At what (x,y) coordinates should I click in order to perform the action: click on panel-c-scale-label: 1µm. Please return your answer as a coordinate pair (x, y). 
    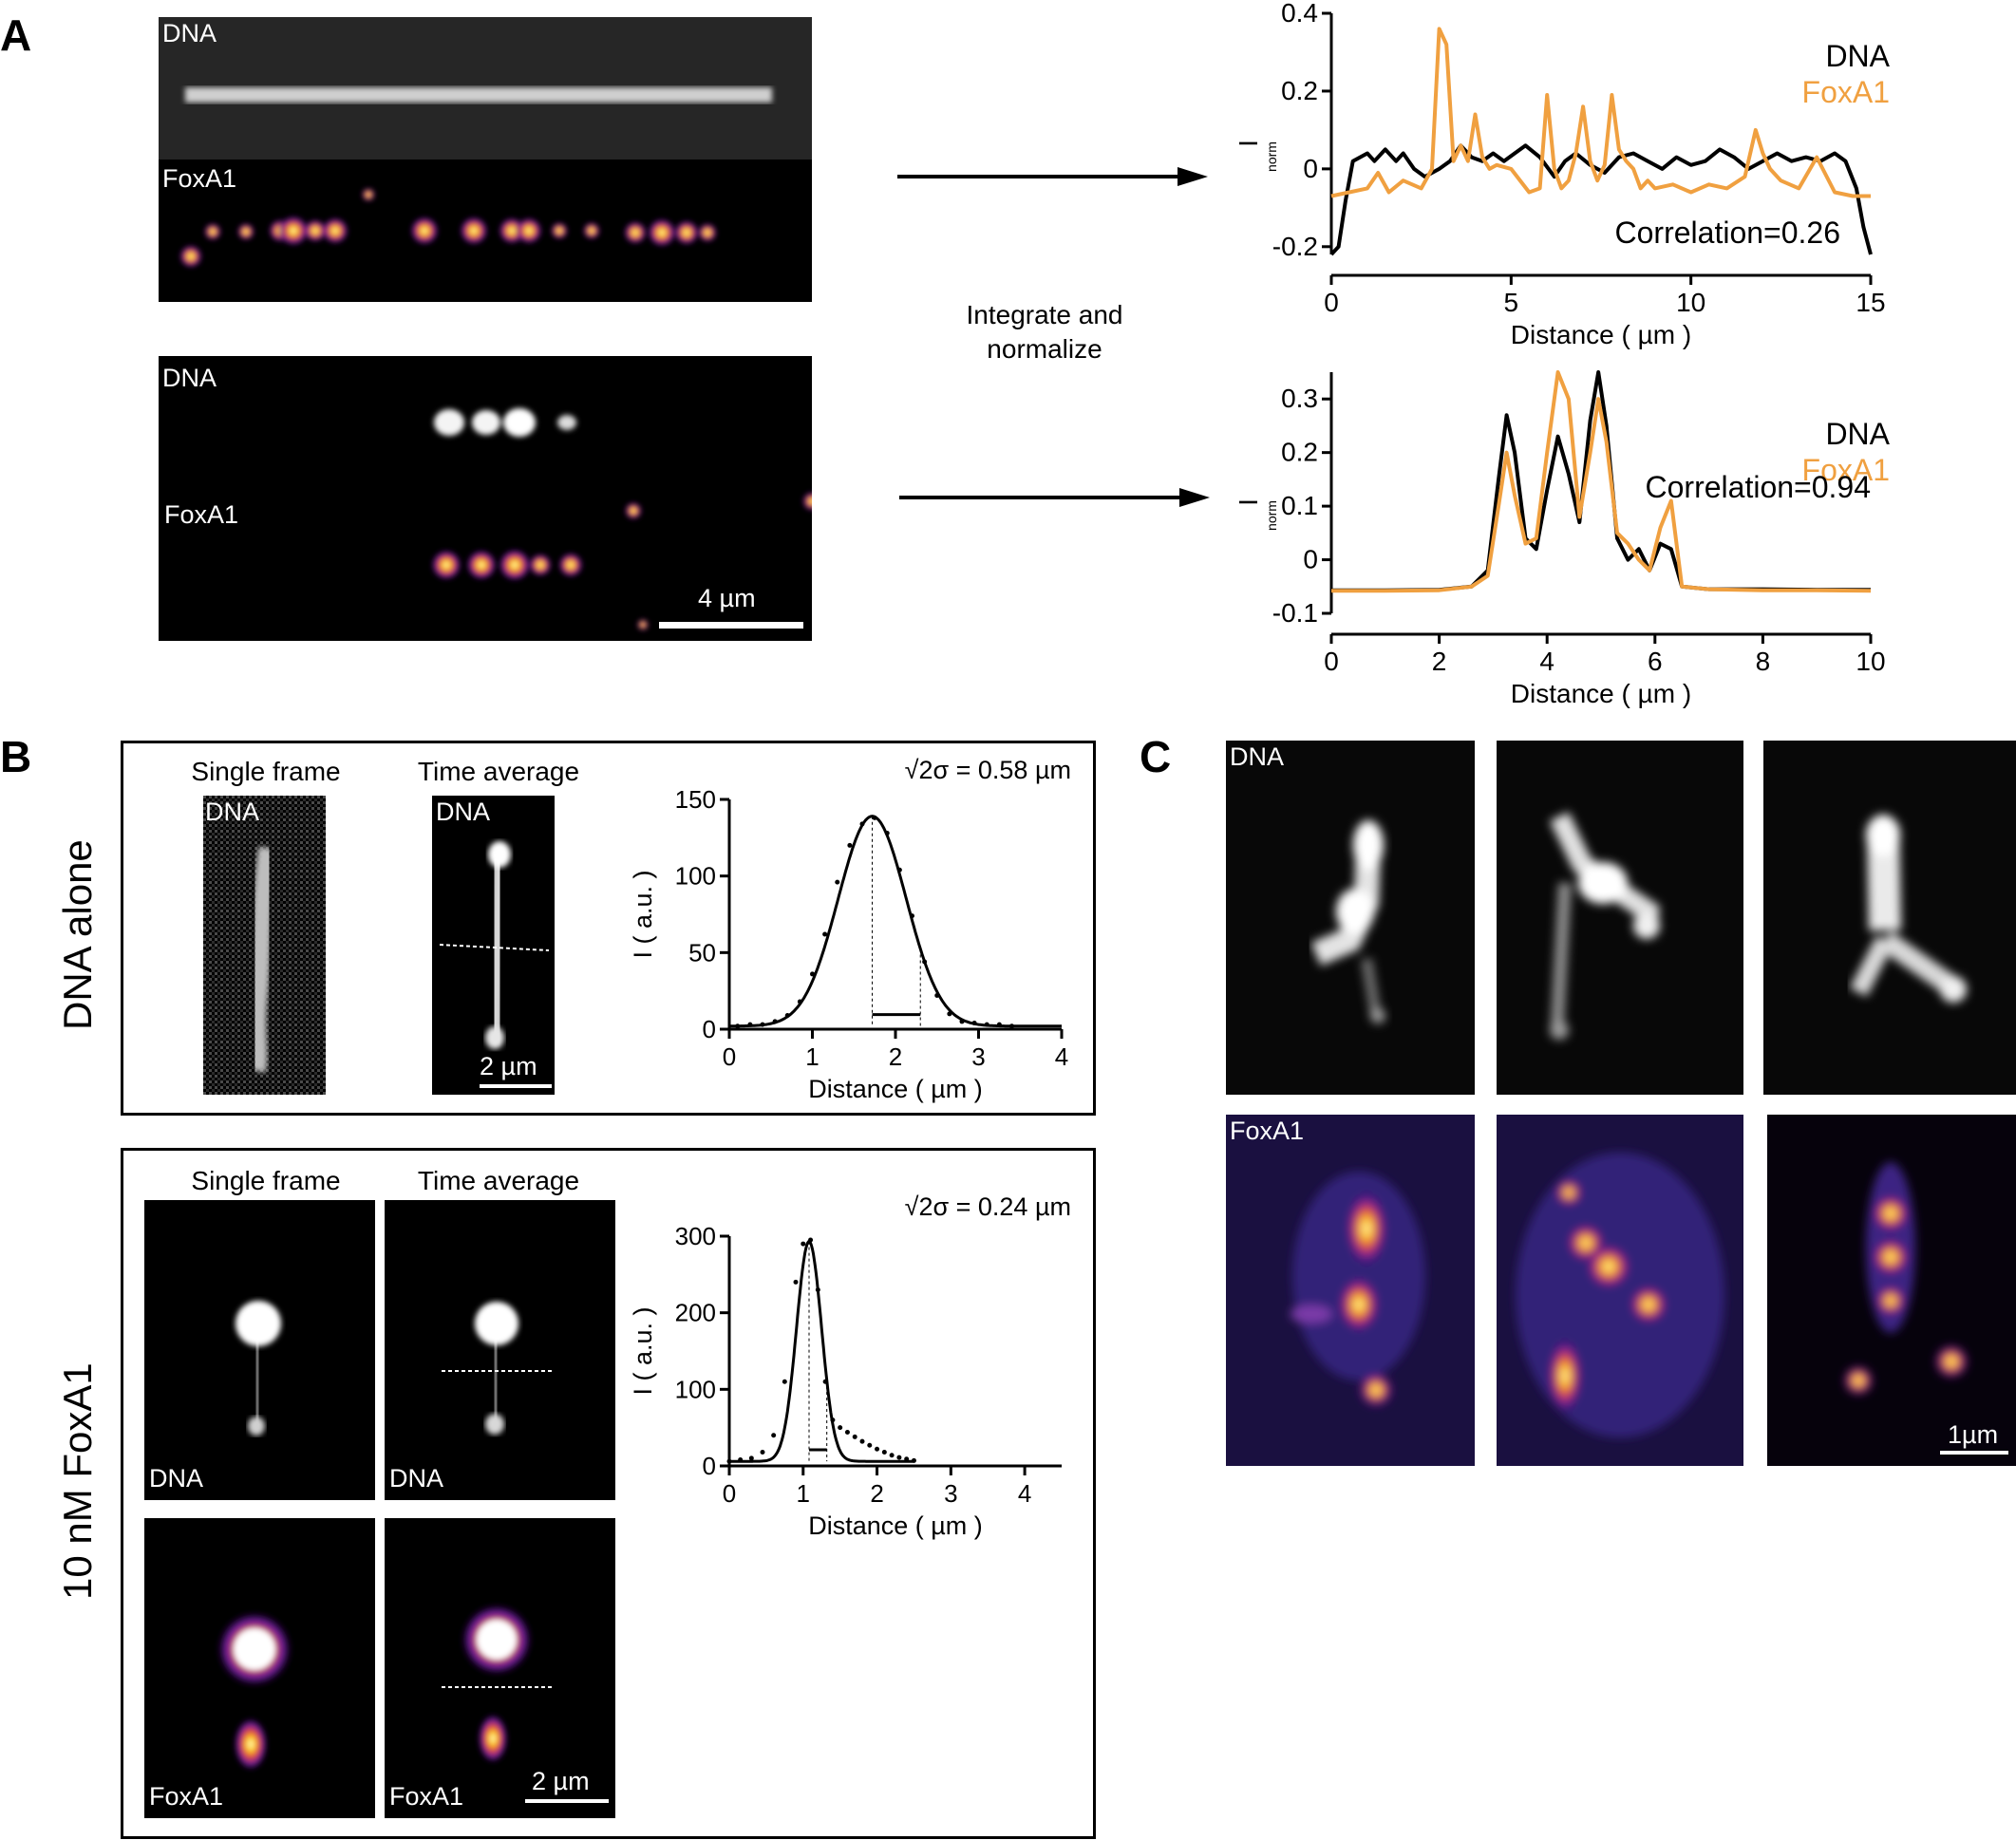
    Looking at the image, I should click on (1973, 1435).